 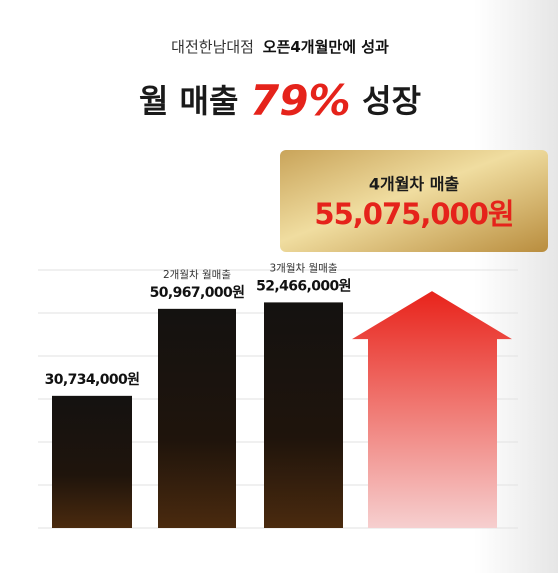 I want to click on title-part: 성장, so click(x=391, y=101).